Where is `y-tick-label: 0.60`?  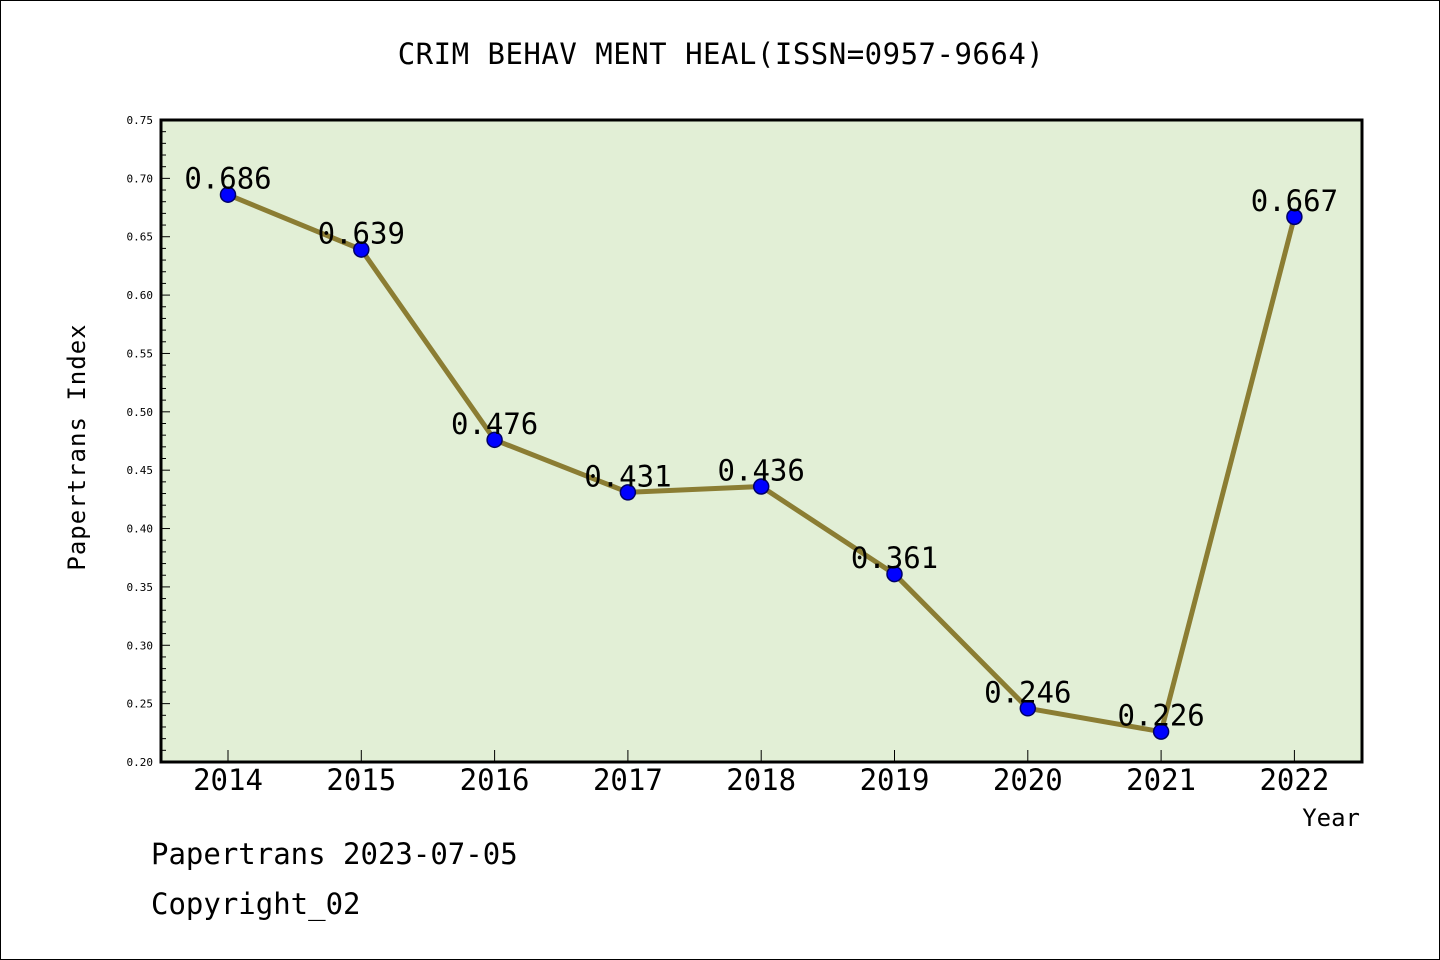 y-tick-label: 0.60 is located at coordinates (140, 295).